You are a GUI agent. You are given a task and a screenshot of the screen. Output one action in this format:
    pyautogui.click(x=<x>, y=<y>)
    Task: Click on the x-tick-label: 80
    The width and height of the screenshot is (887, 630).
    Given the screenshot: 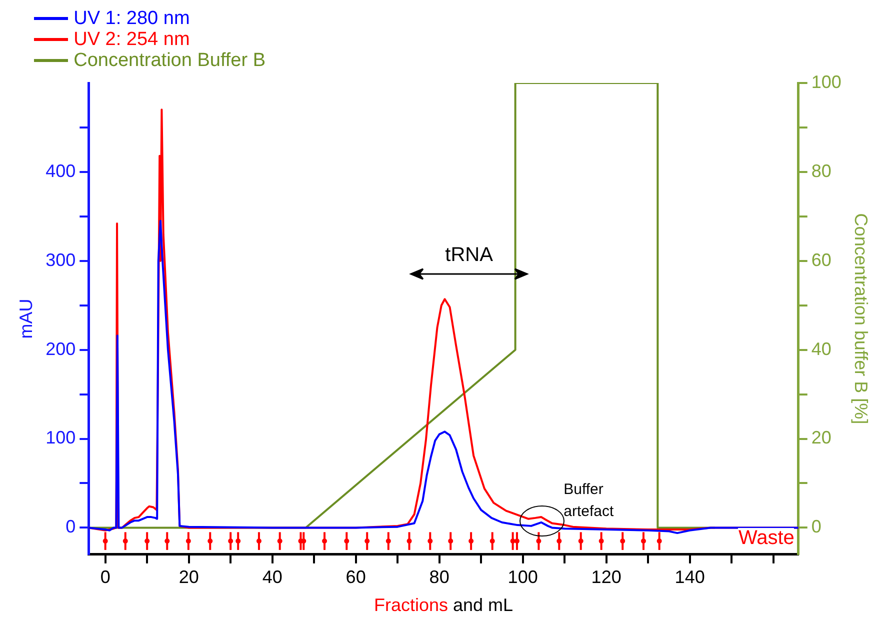 What is the action you would take?
    pyautogui.click(x=439, y=577)
    